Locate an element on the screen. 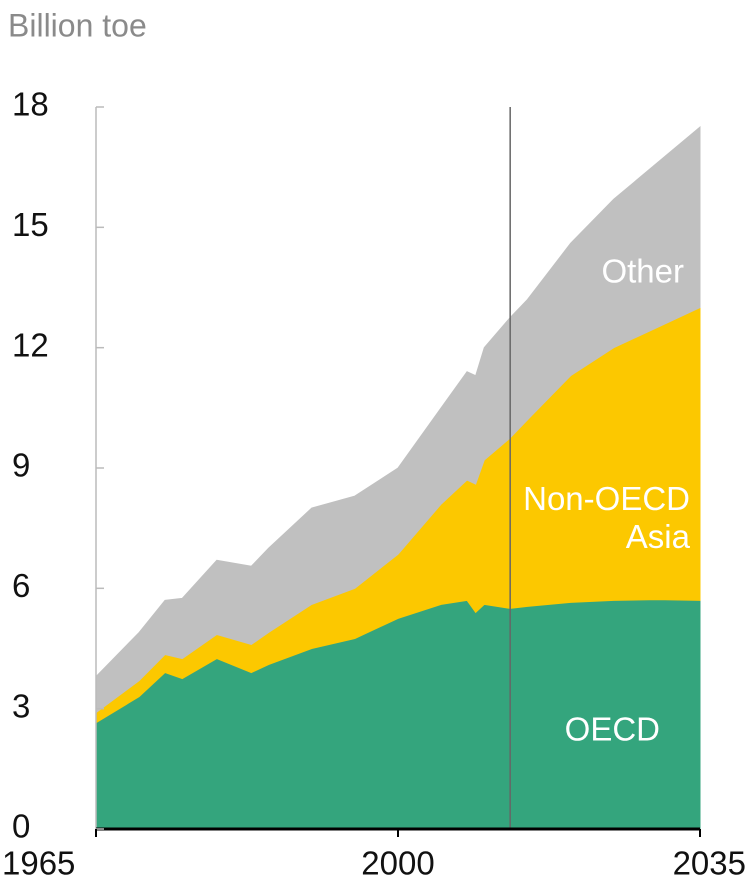 The width and height of the screenshot is (749, 890). y-tick-label: 6 is located at coordinates (21, 585).